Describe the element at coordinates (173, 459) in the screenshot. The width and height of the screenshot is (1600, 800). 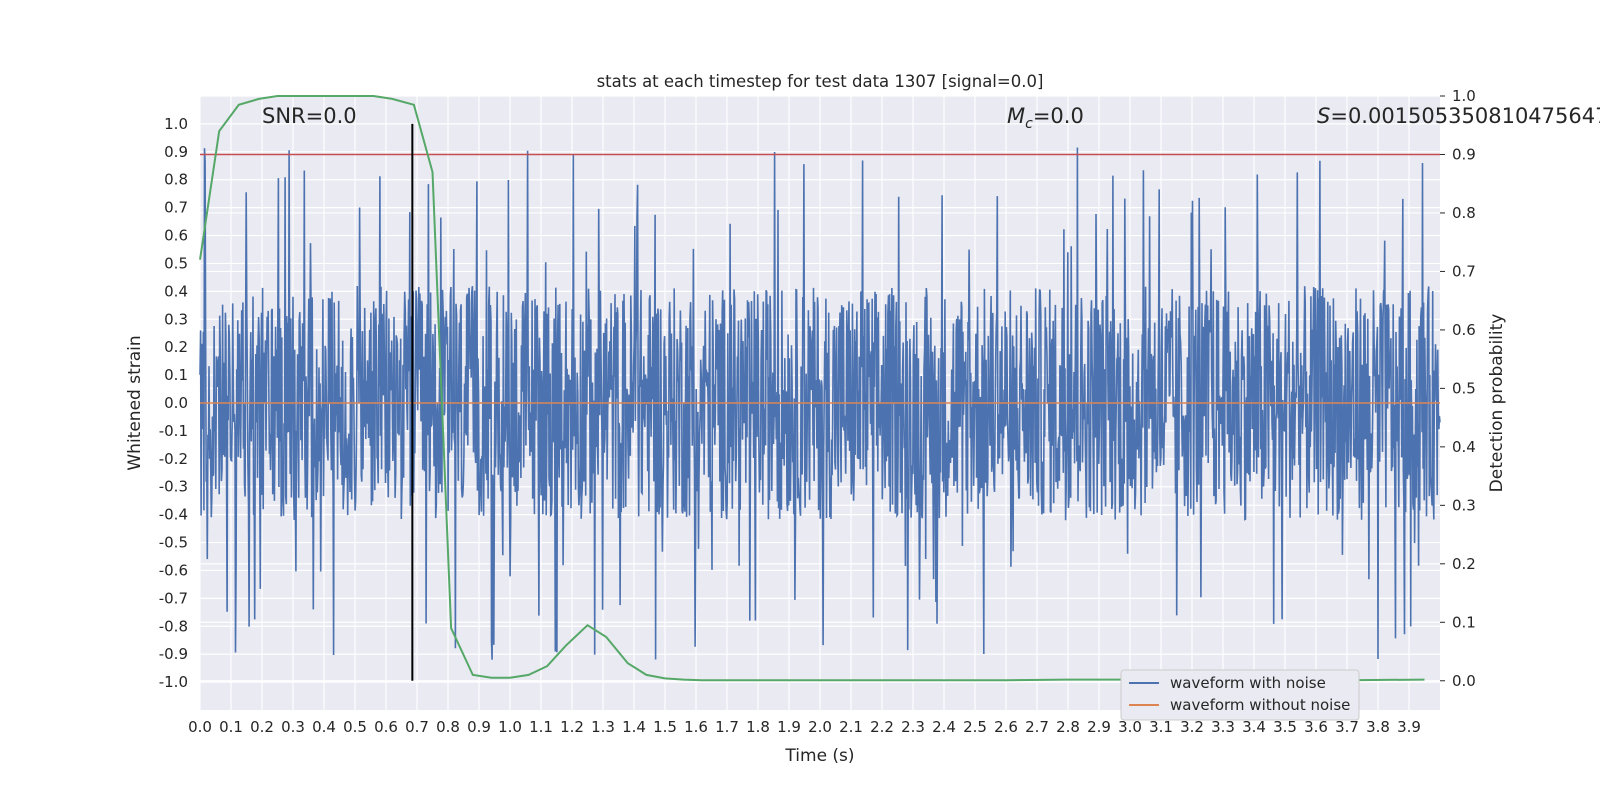
I see `y-tick-label: -0.2` at that location.